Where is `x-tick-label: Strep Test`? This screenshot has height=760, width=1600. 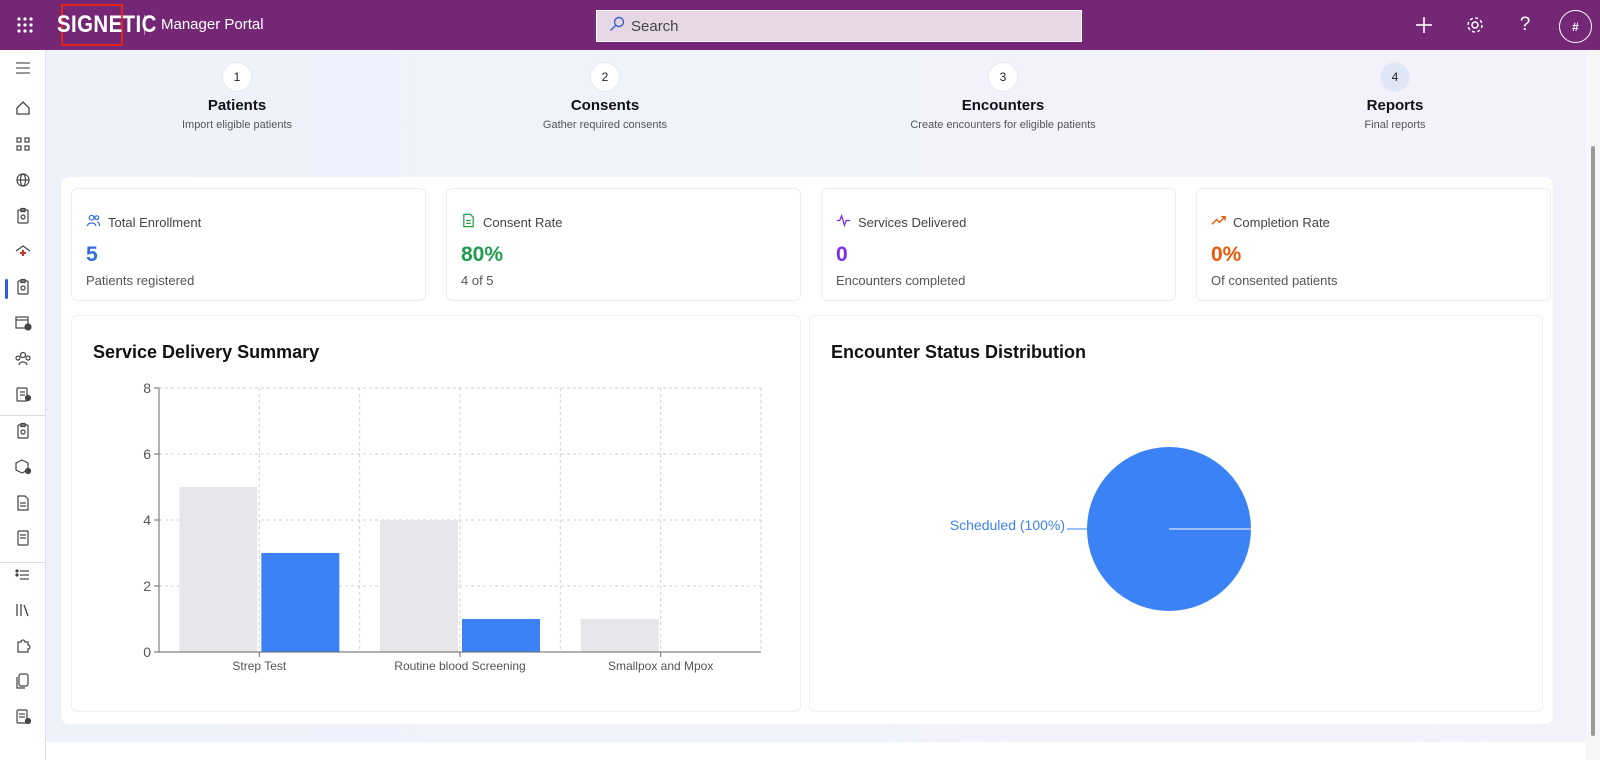
x-tick-label: Strep Test is located at coordinates (259, 666).